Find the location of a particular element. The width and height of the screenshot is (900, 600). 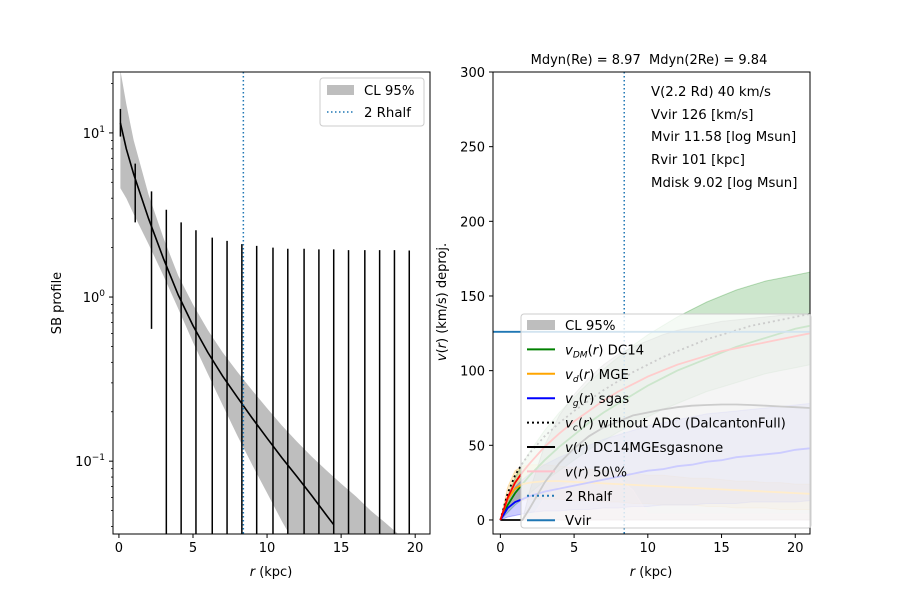

y-tick-label: 150 is located at coordinates (472, 297).